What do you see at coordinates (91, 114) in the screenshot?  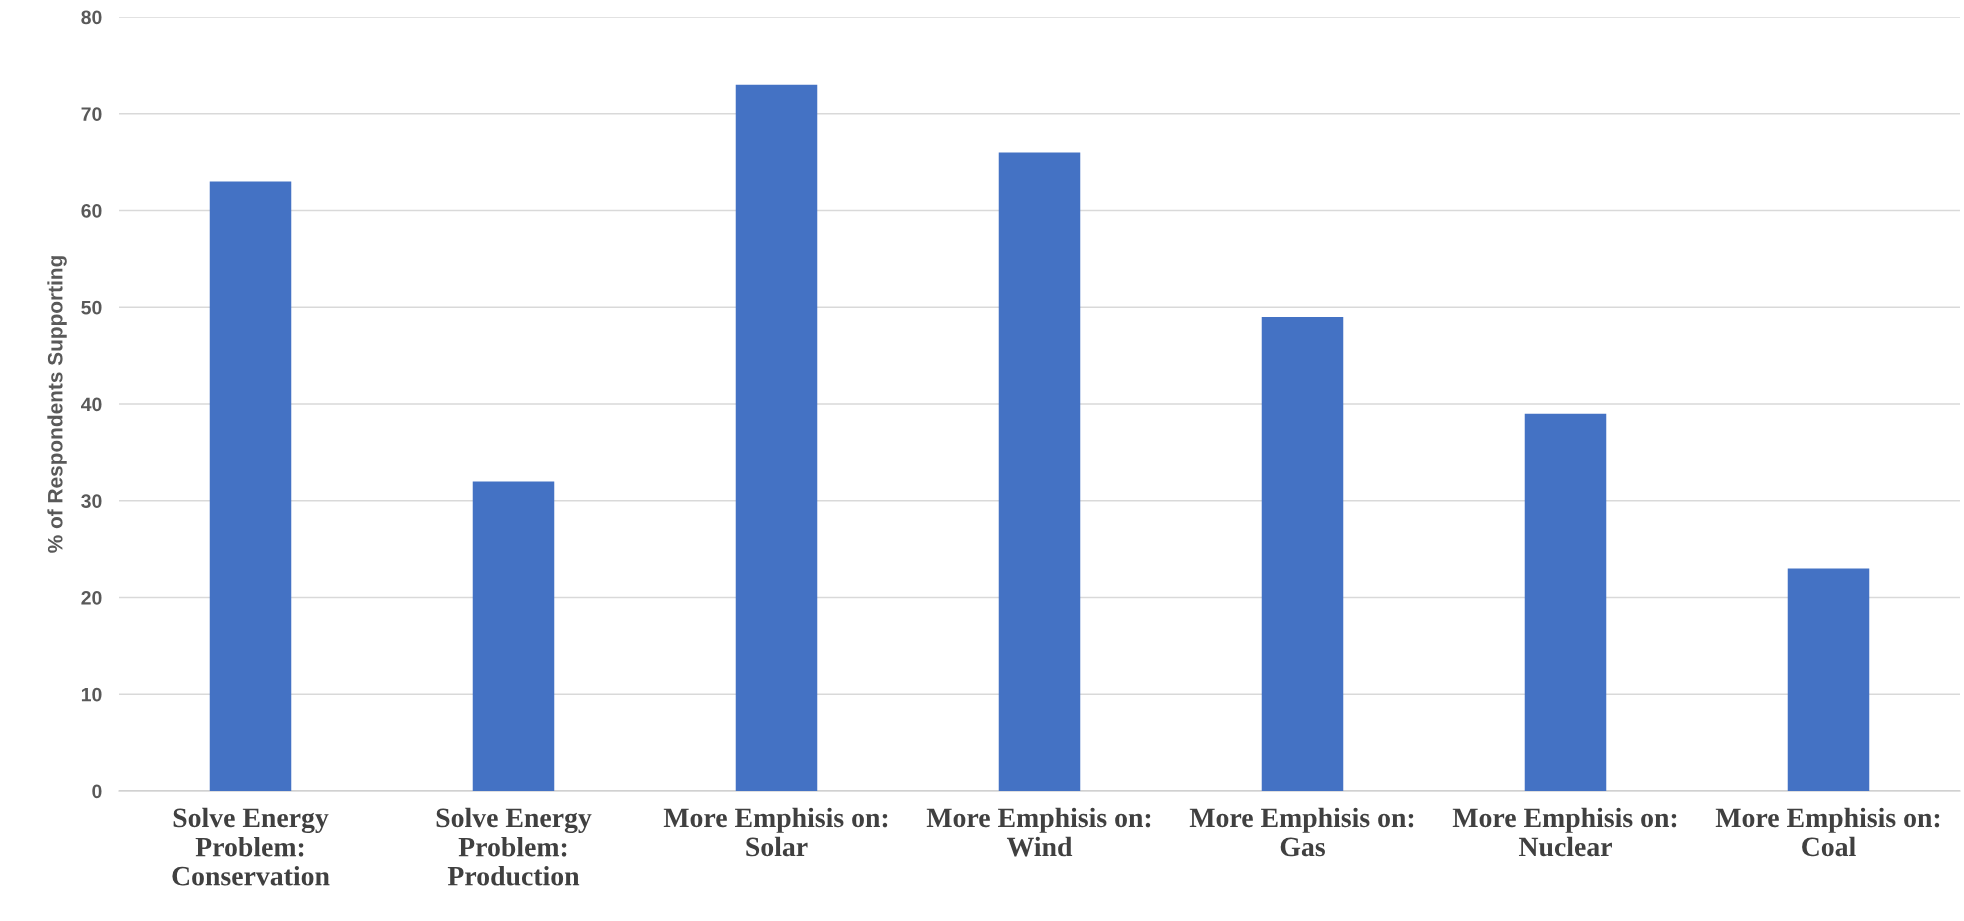 I see `y-tick-label: 70` at bounding box center [91, 114].